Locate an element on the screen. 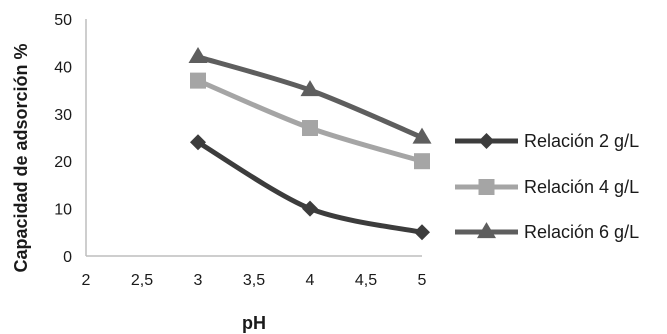 This screenshot has height=334, width=667. x-axis-title: pH is located at coordinates (254, 323).